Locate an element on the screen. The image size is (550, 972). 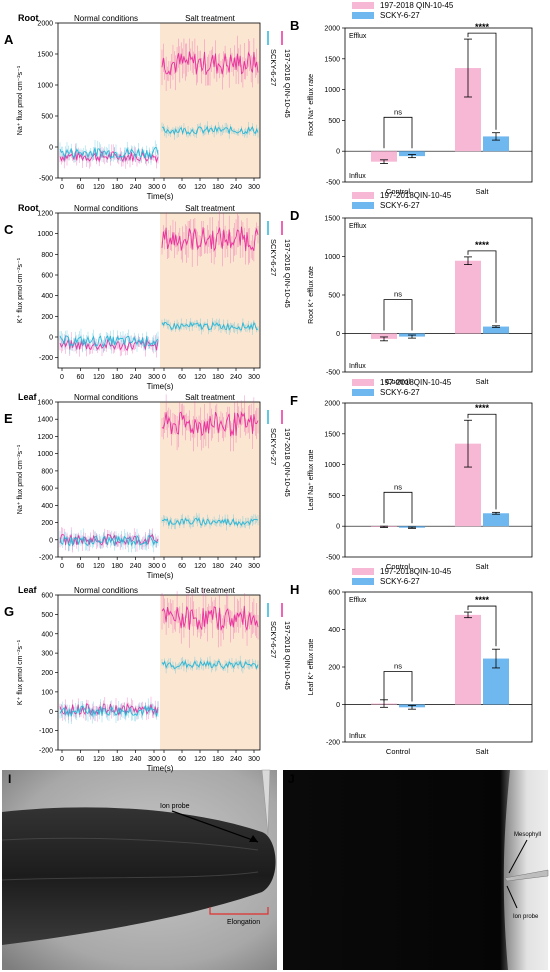
y-axis-label: K⁺ flux pmol cm⁻²s⁻¹ is located at coordinates (20, 672).